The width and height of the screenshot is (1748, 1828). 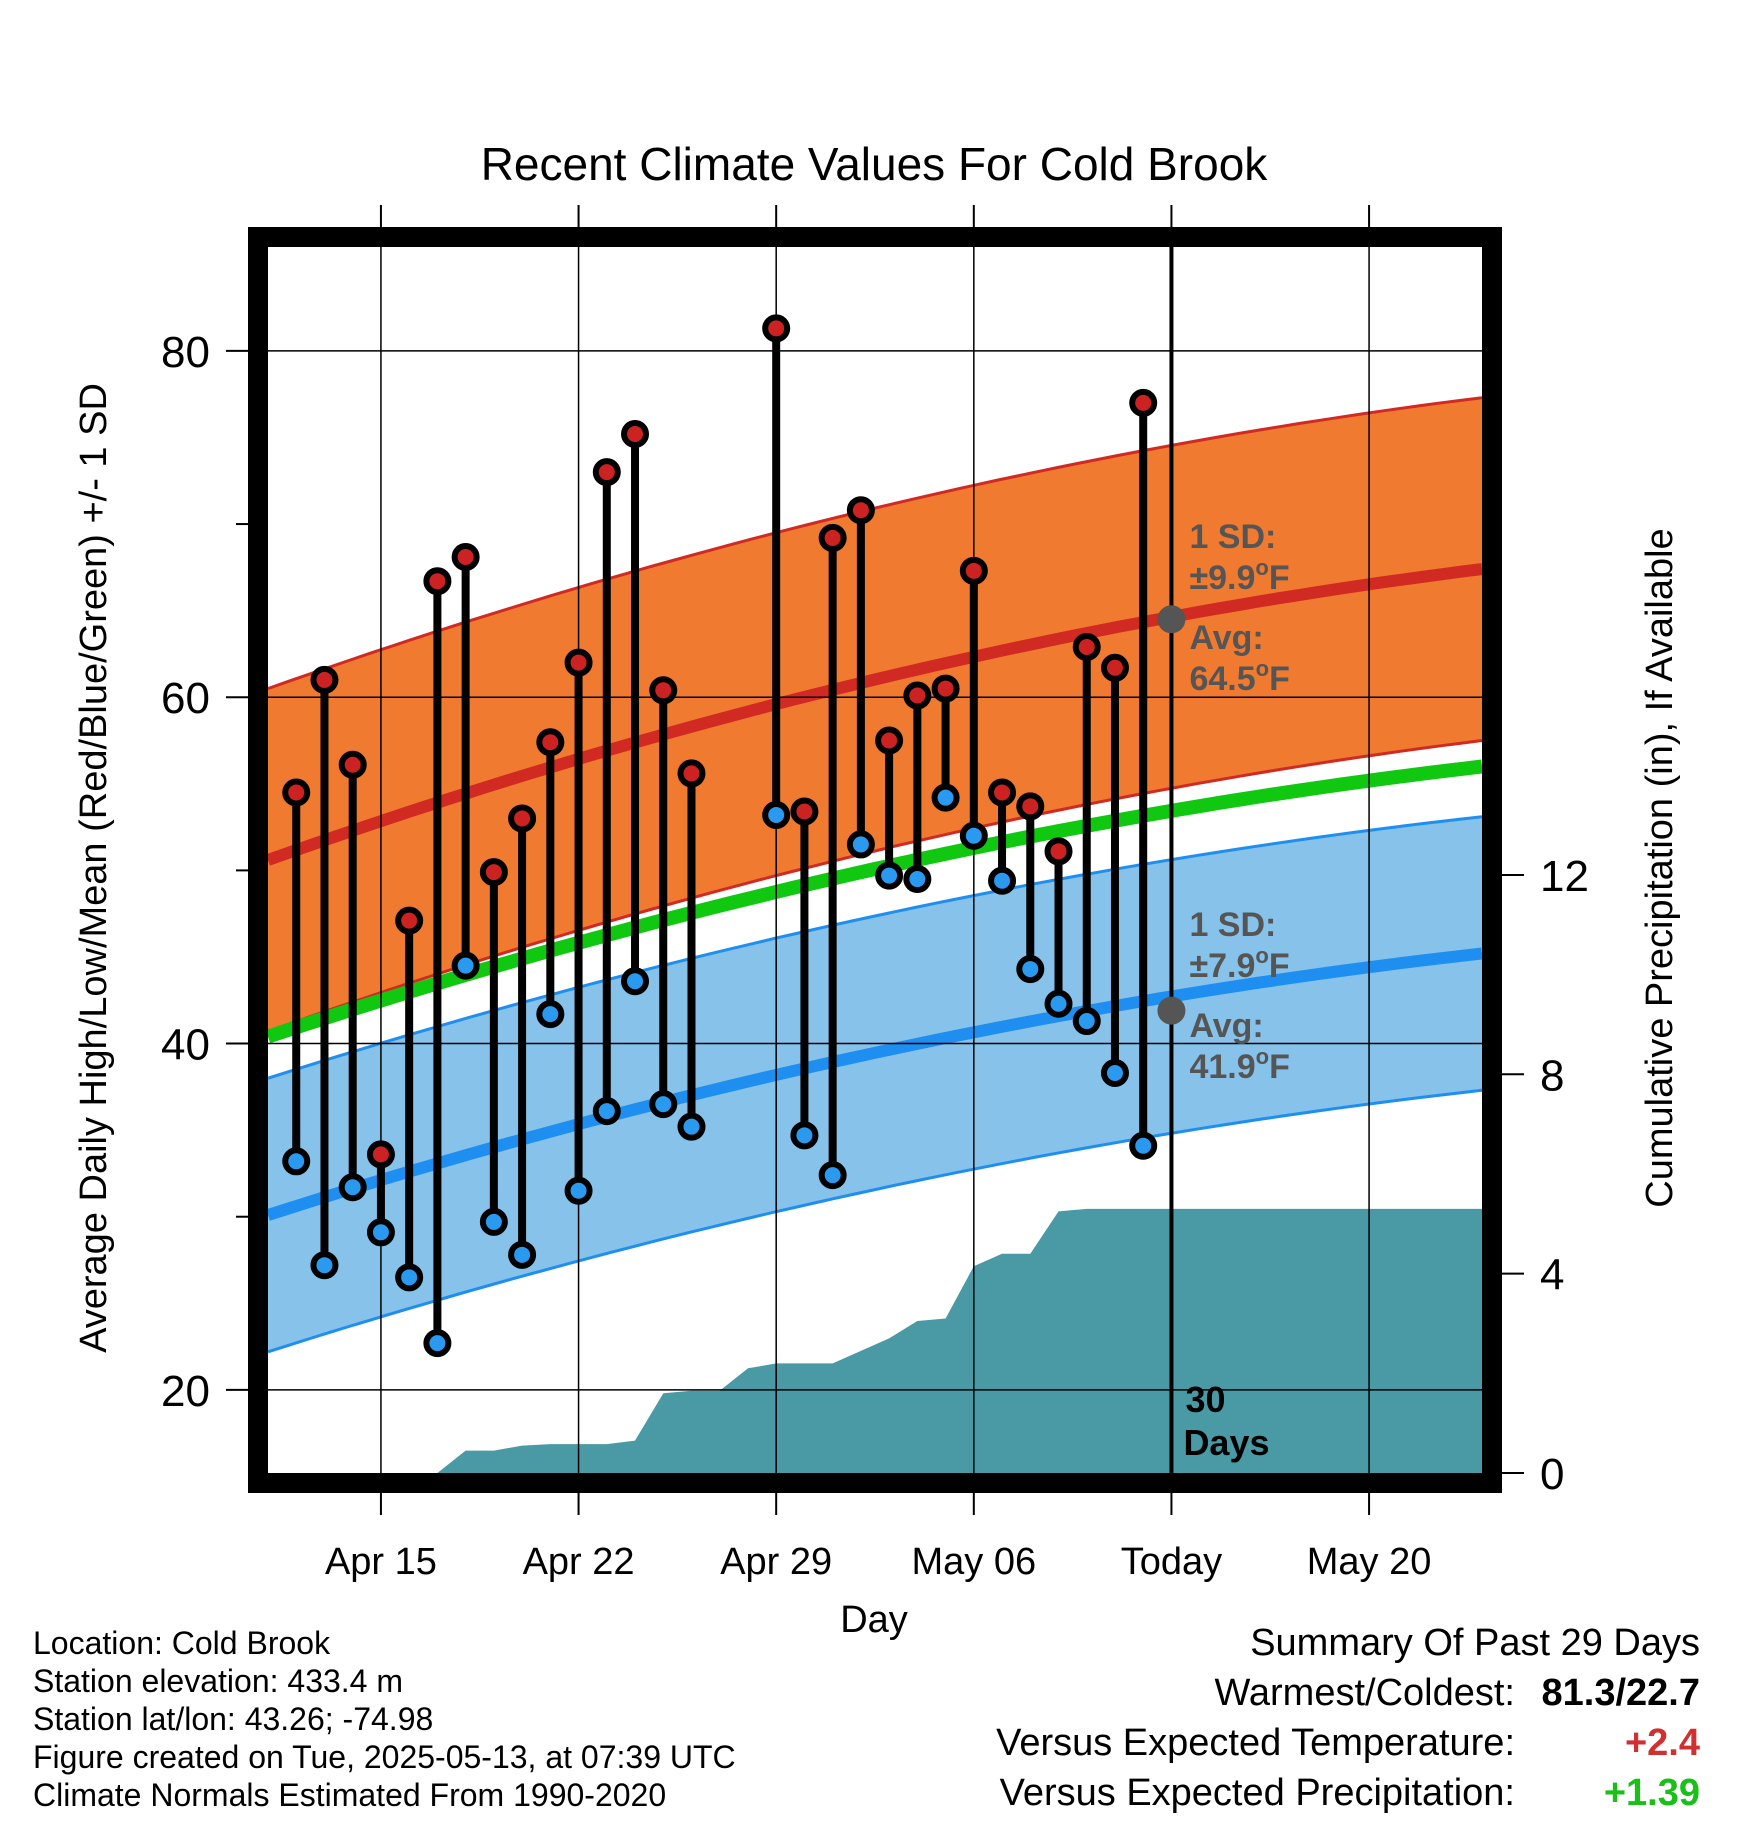 I want to click on x-axis-label: Day, so click(x=874, y=1620).